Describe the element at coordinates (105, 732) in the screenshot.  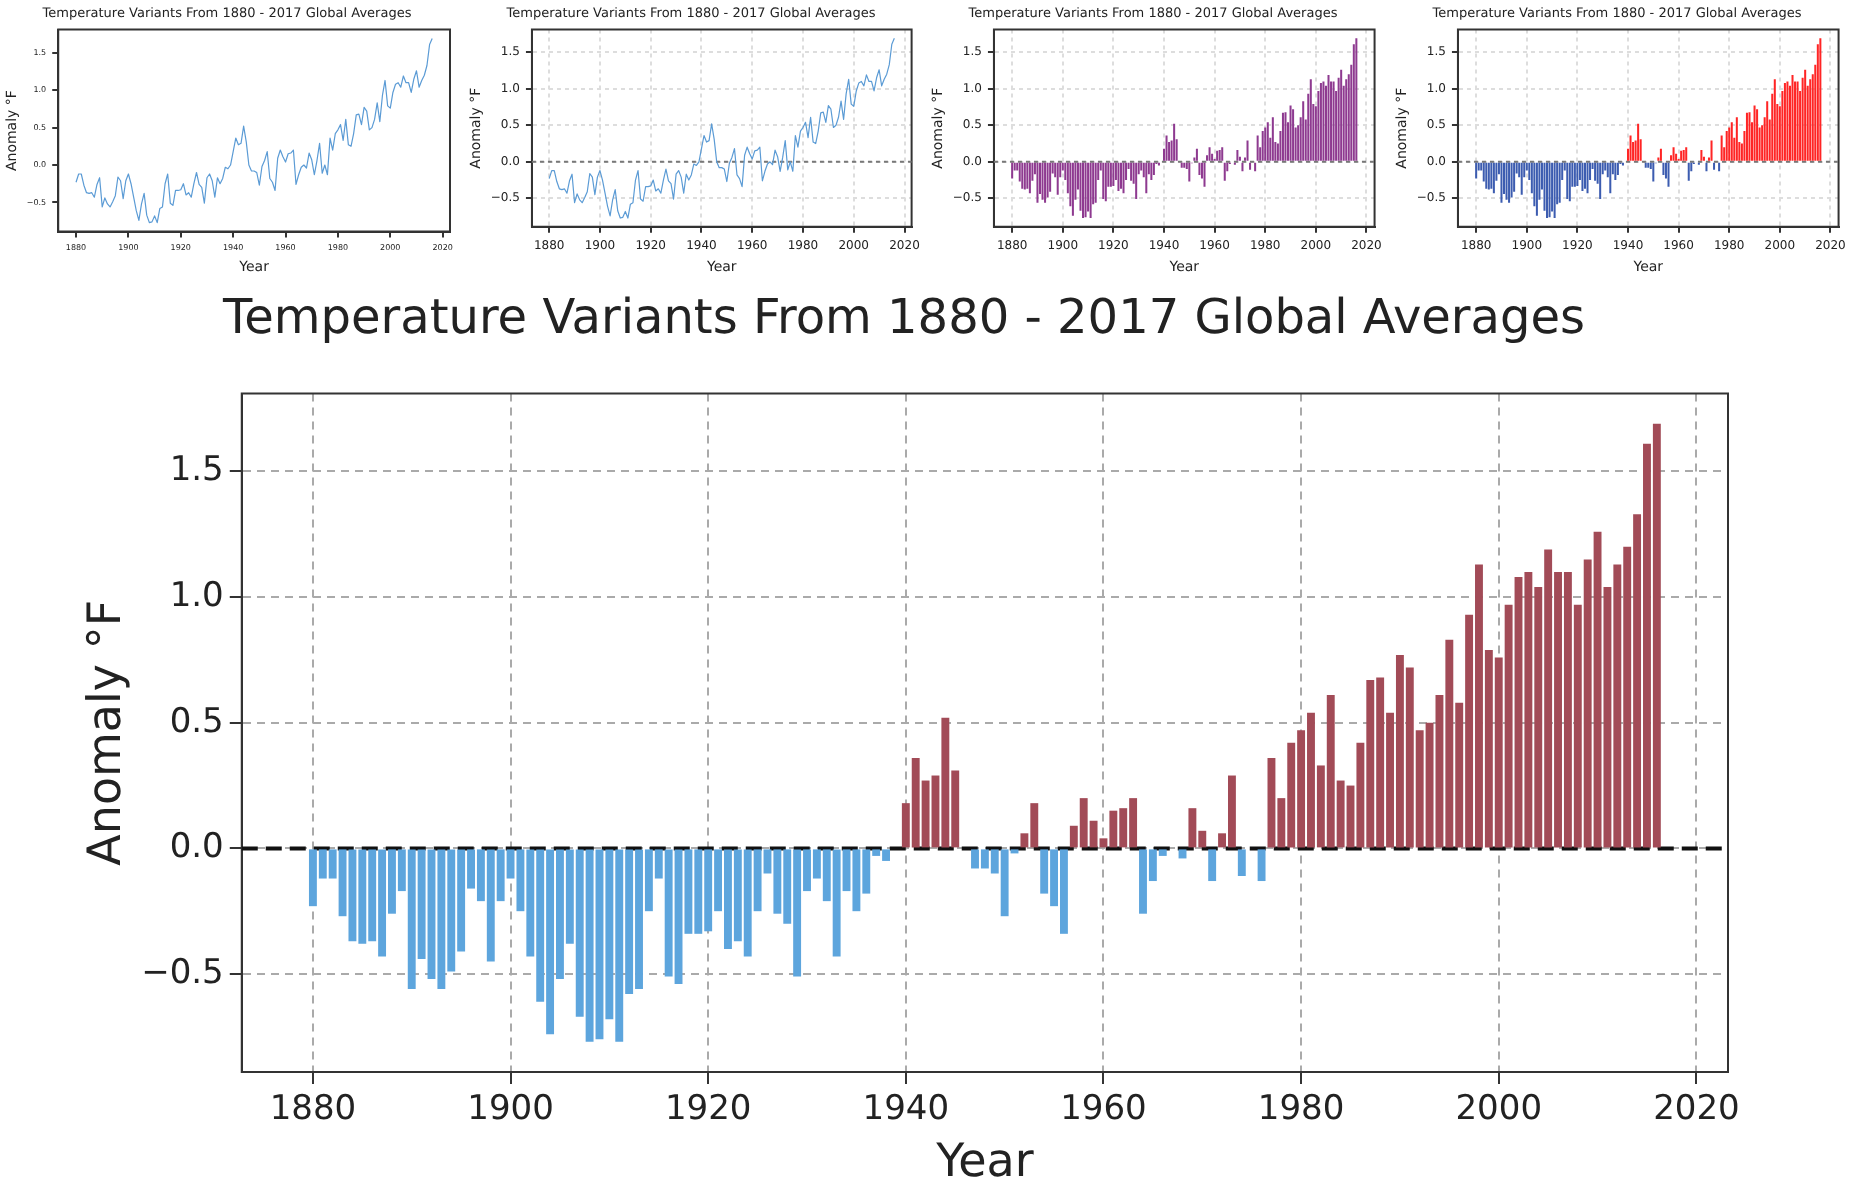
I see `y-axis-title: Anomaly °F` at that location.